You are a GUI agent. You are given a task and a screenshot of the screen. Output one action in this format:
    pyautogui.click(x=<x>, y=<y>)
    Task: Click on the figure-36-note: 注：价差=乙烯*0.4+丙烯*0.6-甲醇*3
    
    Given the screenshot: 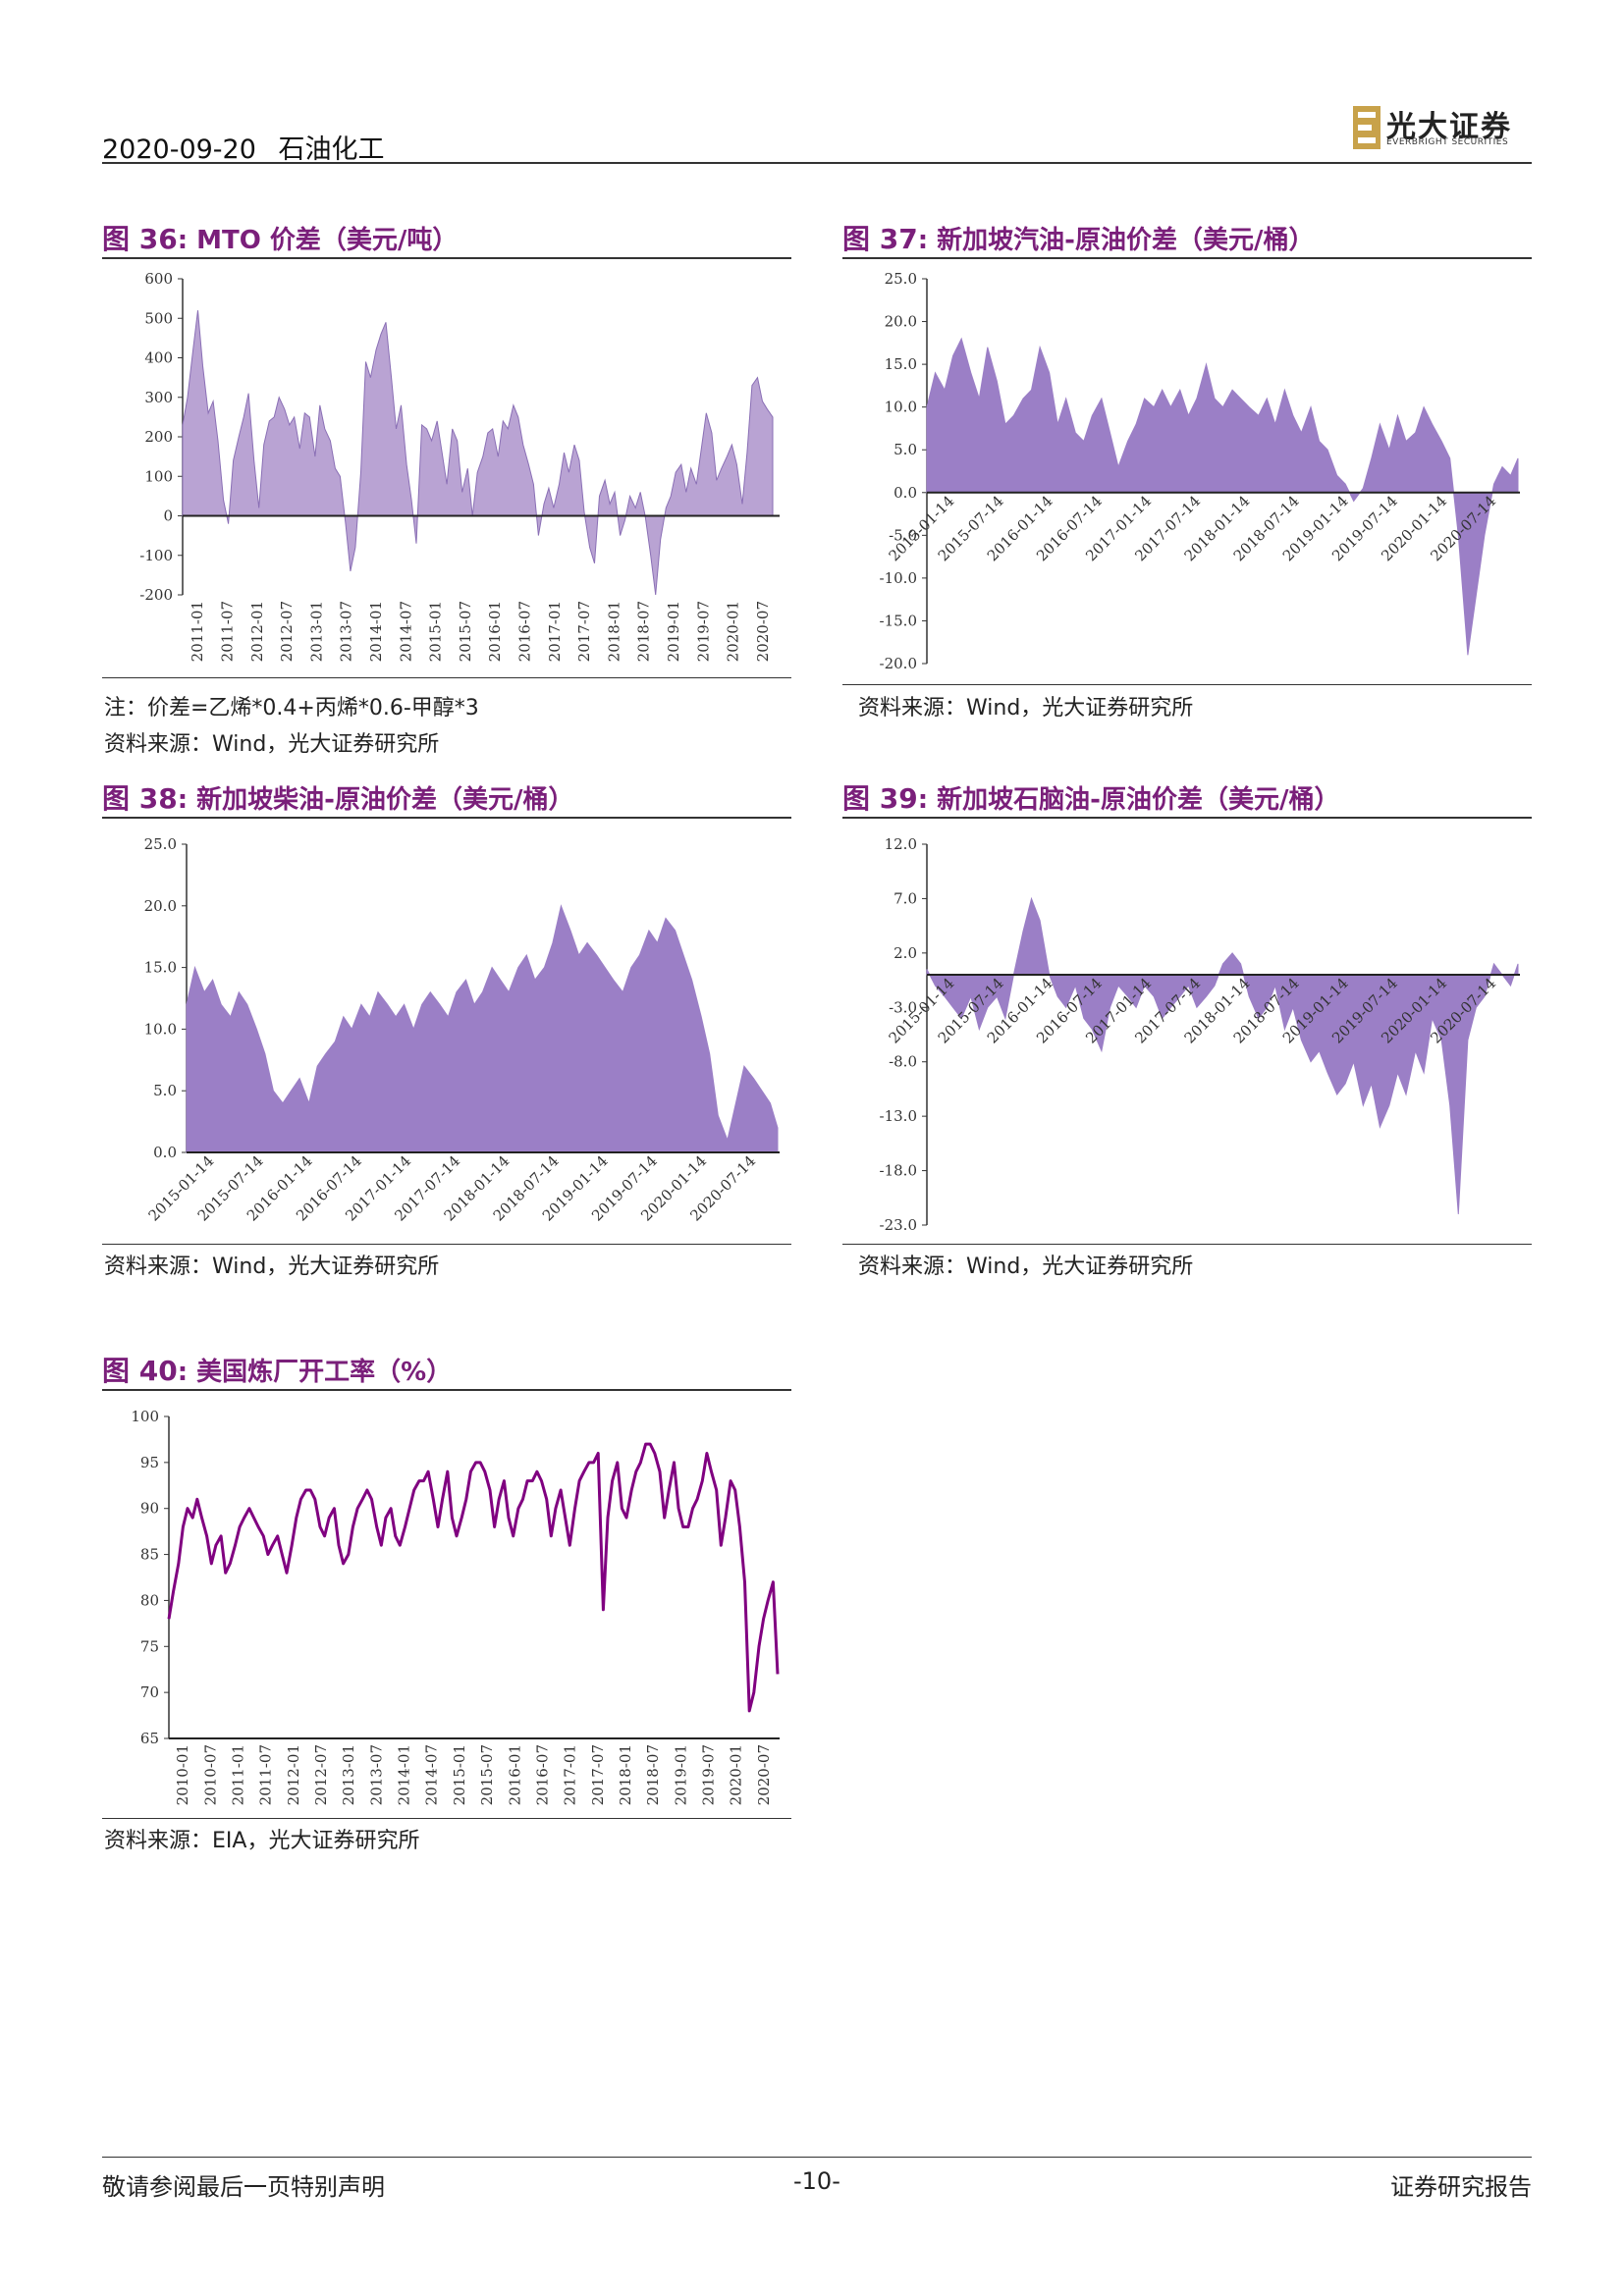 What is the action you would take?
    pyautogui.click(x=291, y=709)
    